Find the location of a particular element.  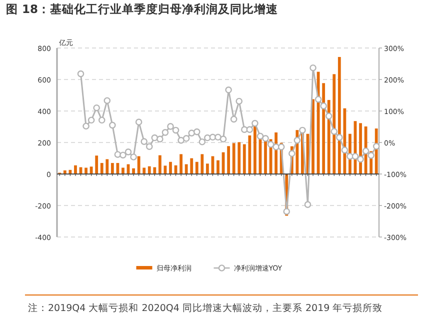

text: 注：2019Q4 大幅亏损和 2020Q4 同比增速大幅波动，主要系 2019 年亏损所致 is located at coordinates (205, 308).